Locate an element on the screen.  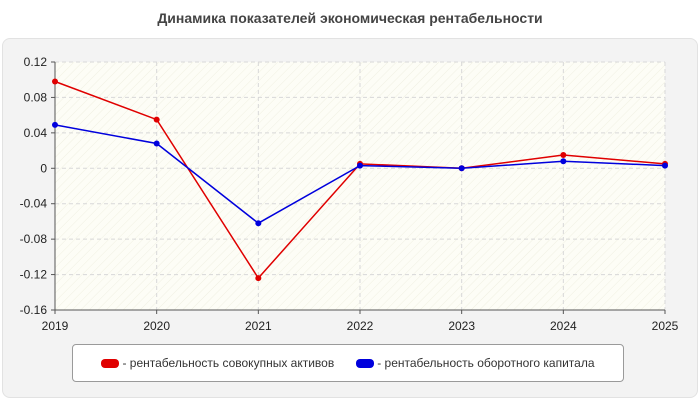
y-tick-label: 0.08 is located at coordinates (36, 97).